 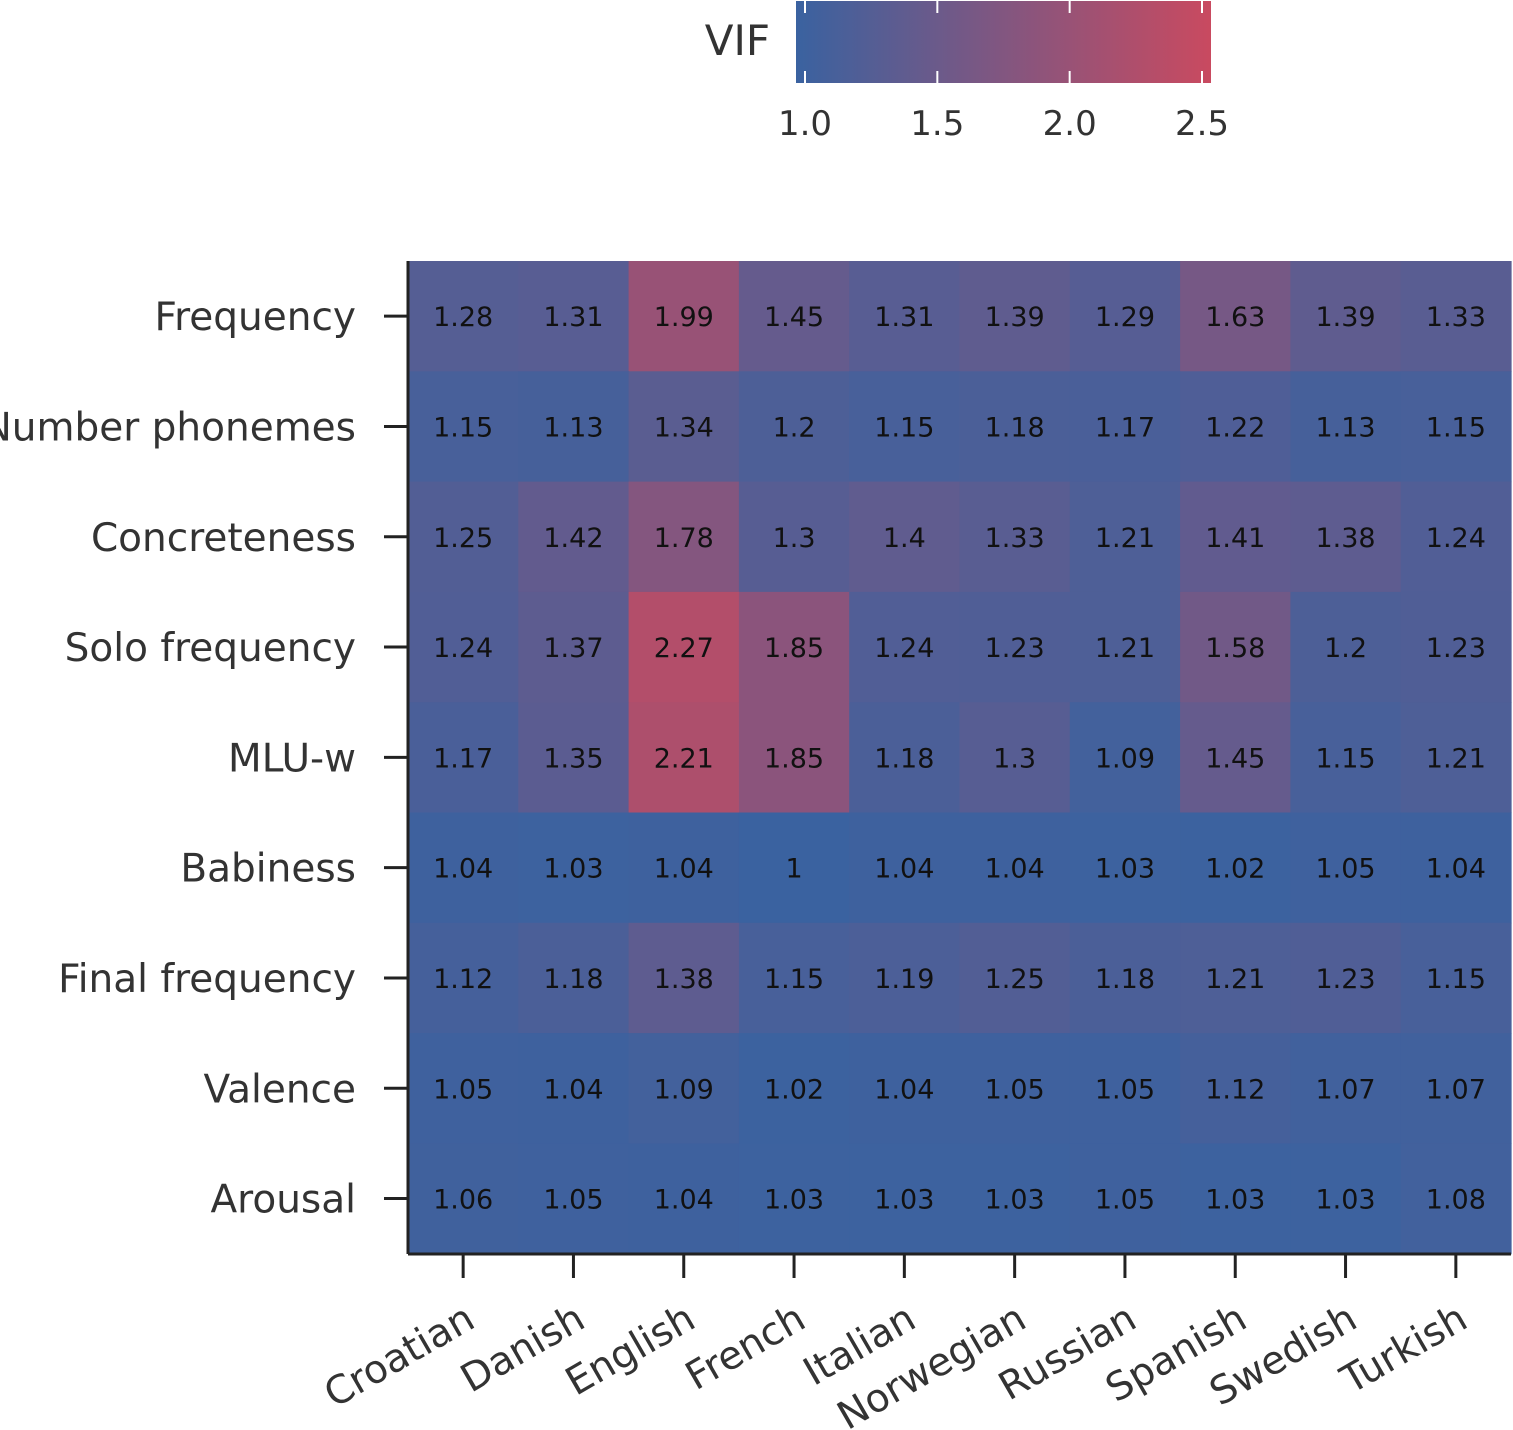 What do you see at coordinates (573, 758) in the screenshot?
I see `cell-value-label: 1.35` at bounding box center [573, 758].